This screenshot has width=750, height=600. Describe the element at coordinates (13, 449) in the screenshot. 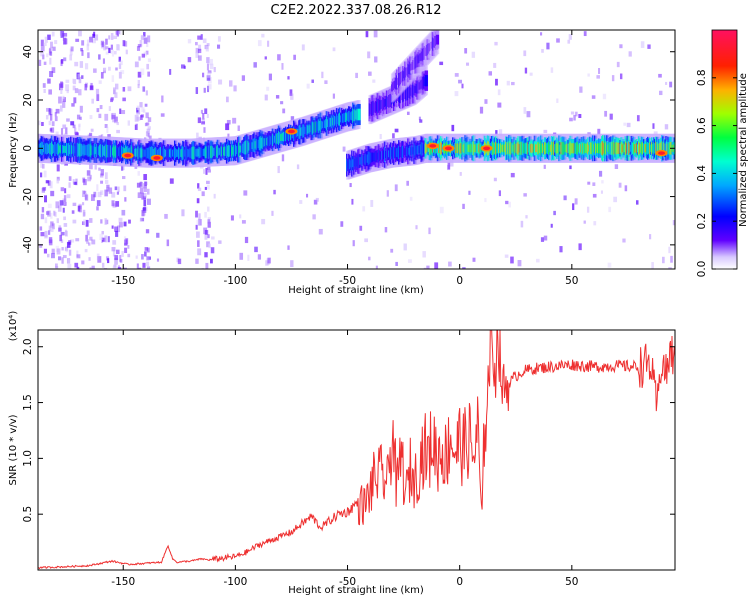

I see `snr-y-label: SNR (10 * v/v)` at that location.